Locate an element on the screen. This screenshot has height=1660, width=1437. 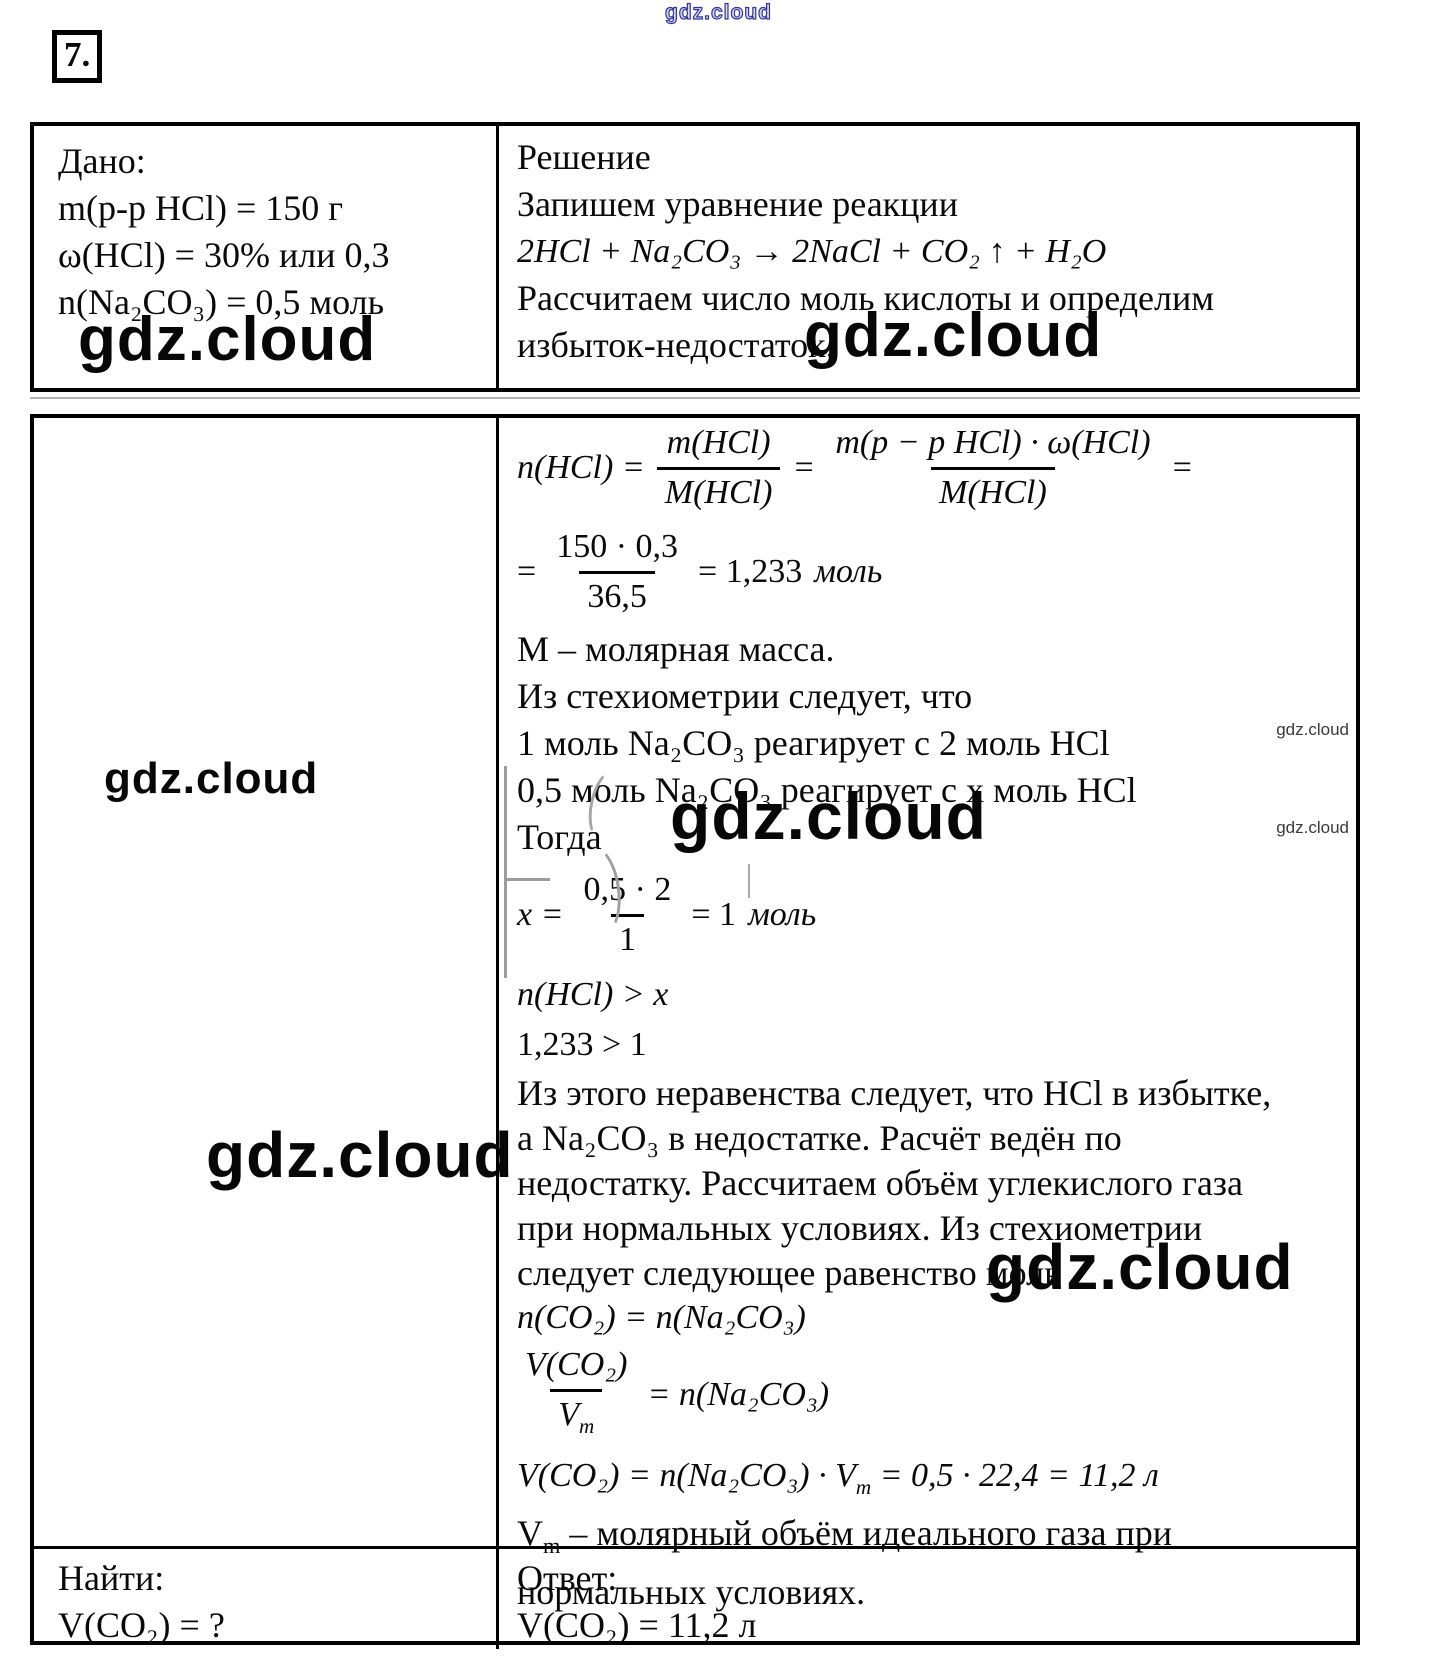
formula-mole-equality: n(CO₂) = n(Na₂CO₃) is located at coordinates (661, 1317).